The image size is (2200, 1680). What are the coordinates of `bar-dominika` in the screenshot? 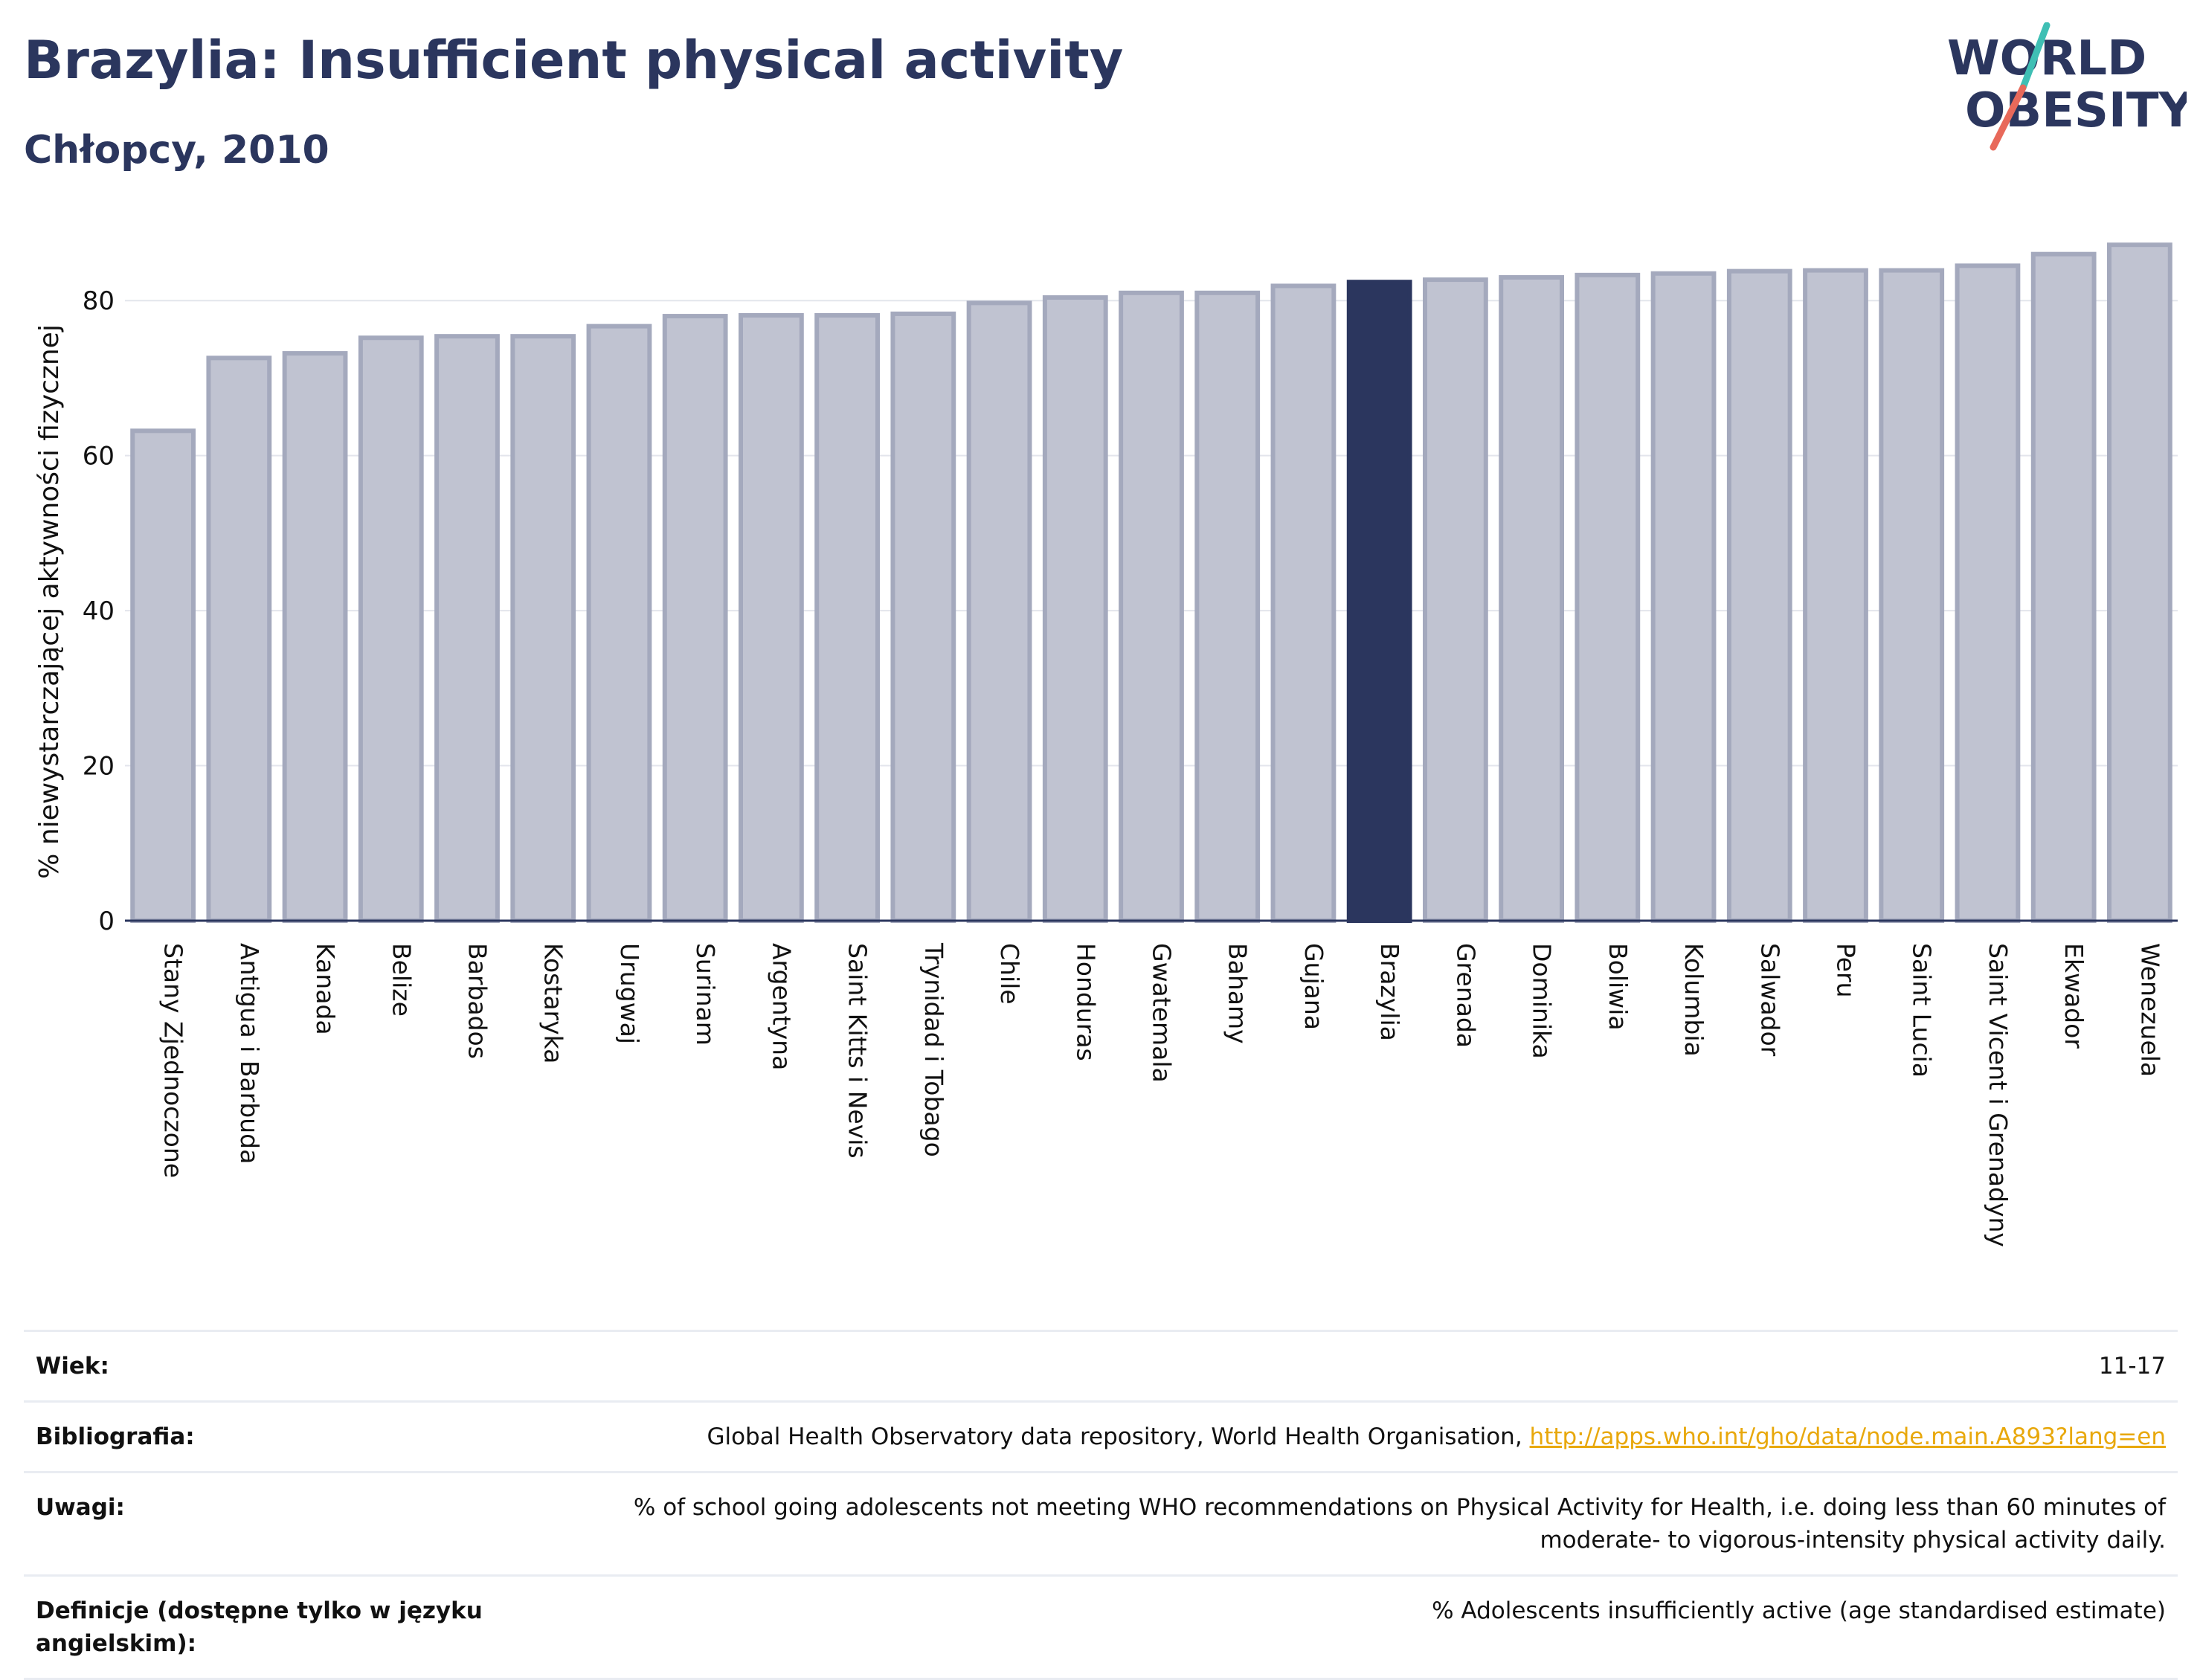 It's located at (1531, 598).